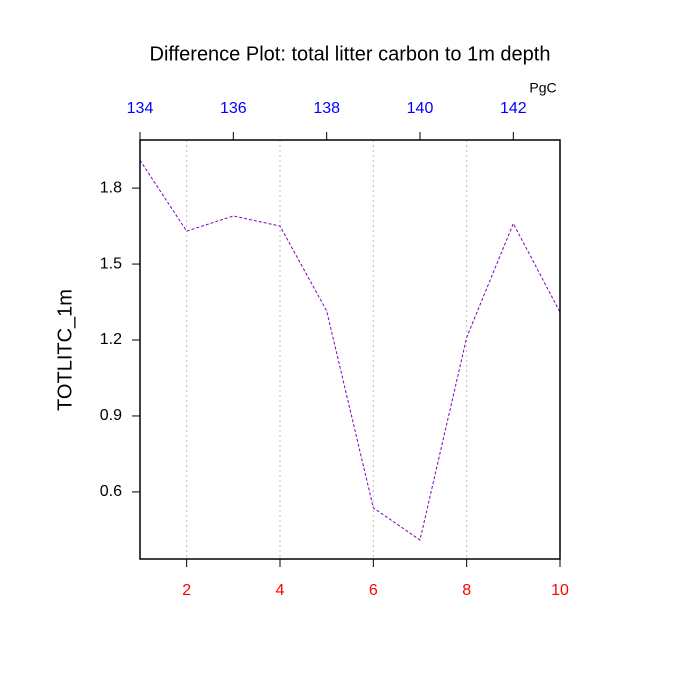 This screenshot has height=700, width=700. What do you see at coordinates (466, 590) in the screenshot?
I see `x-tick-label: 8` at bounding box center [466, 590].